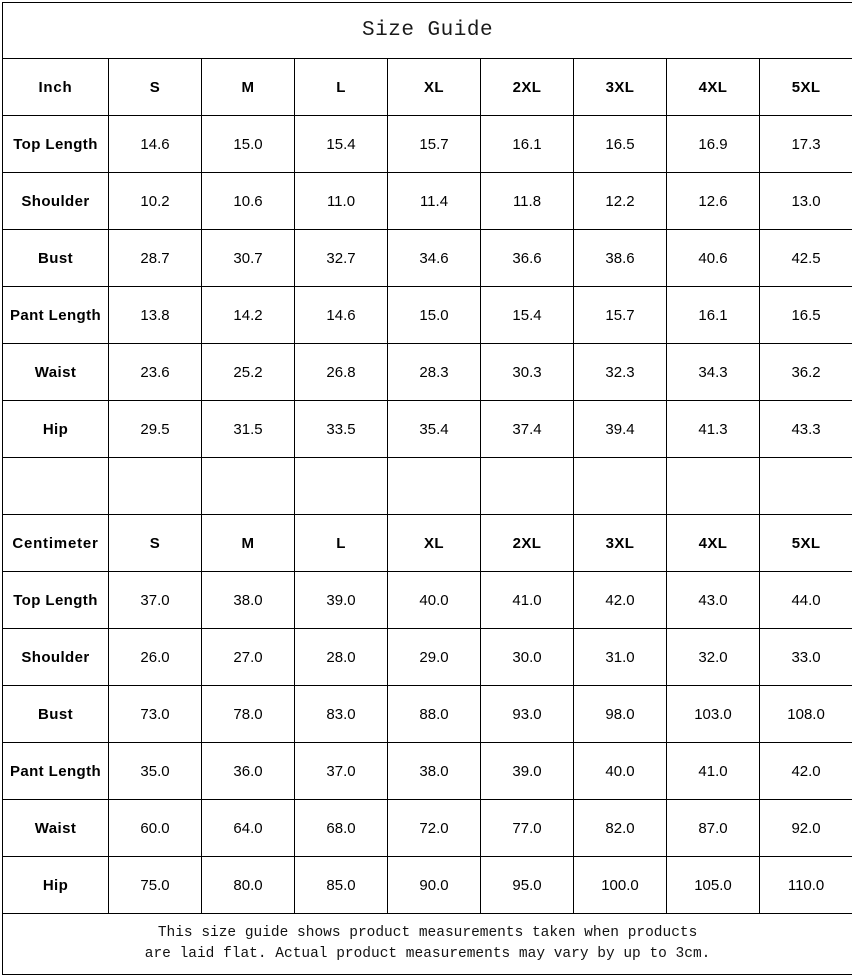 This screenshot has height=975, width=852. Describe the element at coordinates (248, 657) in the screenshot. I see `measurement-value: 27.0` at that location.